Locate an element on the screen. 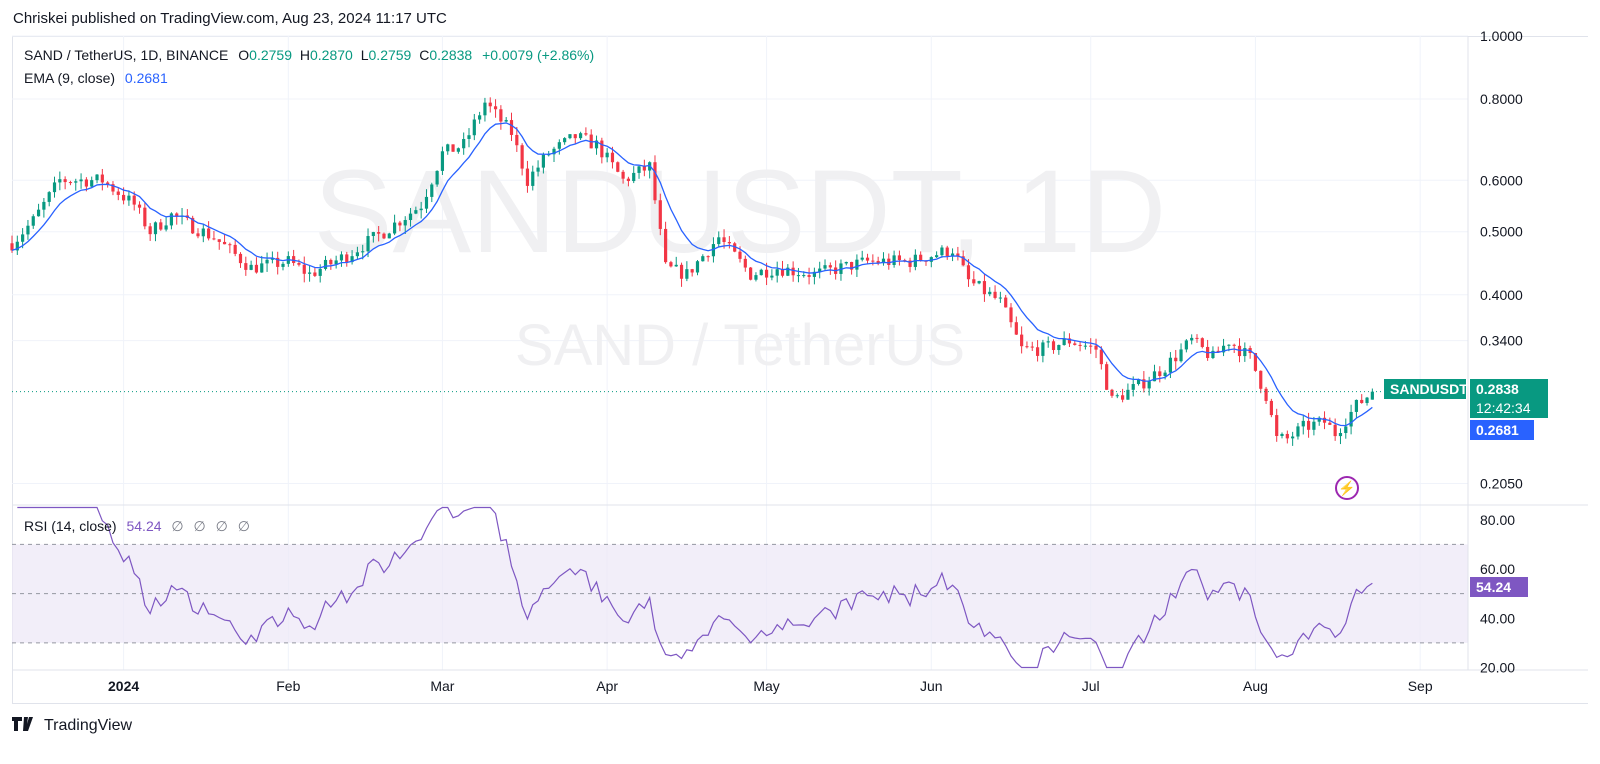 The image size is (1600, 764). rsi-label: RSI (14, close) is located at coordinates (70, 526).